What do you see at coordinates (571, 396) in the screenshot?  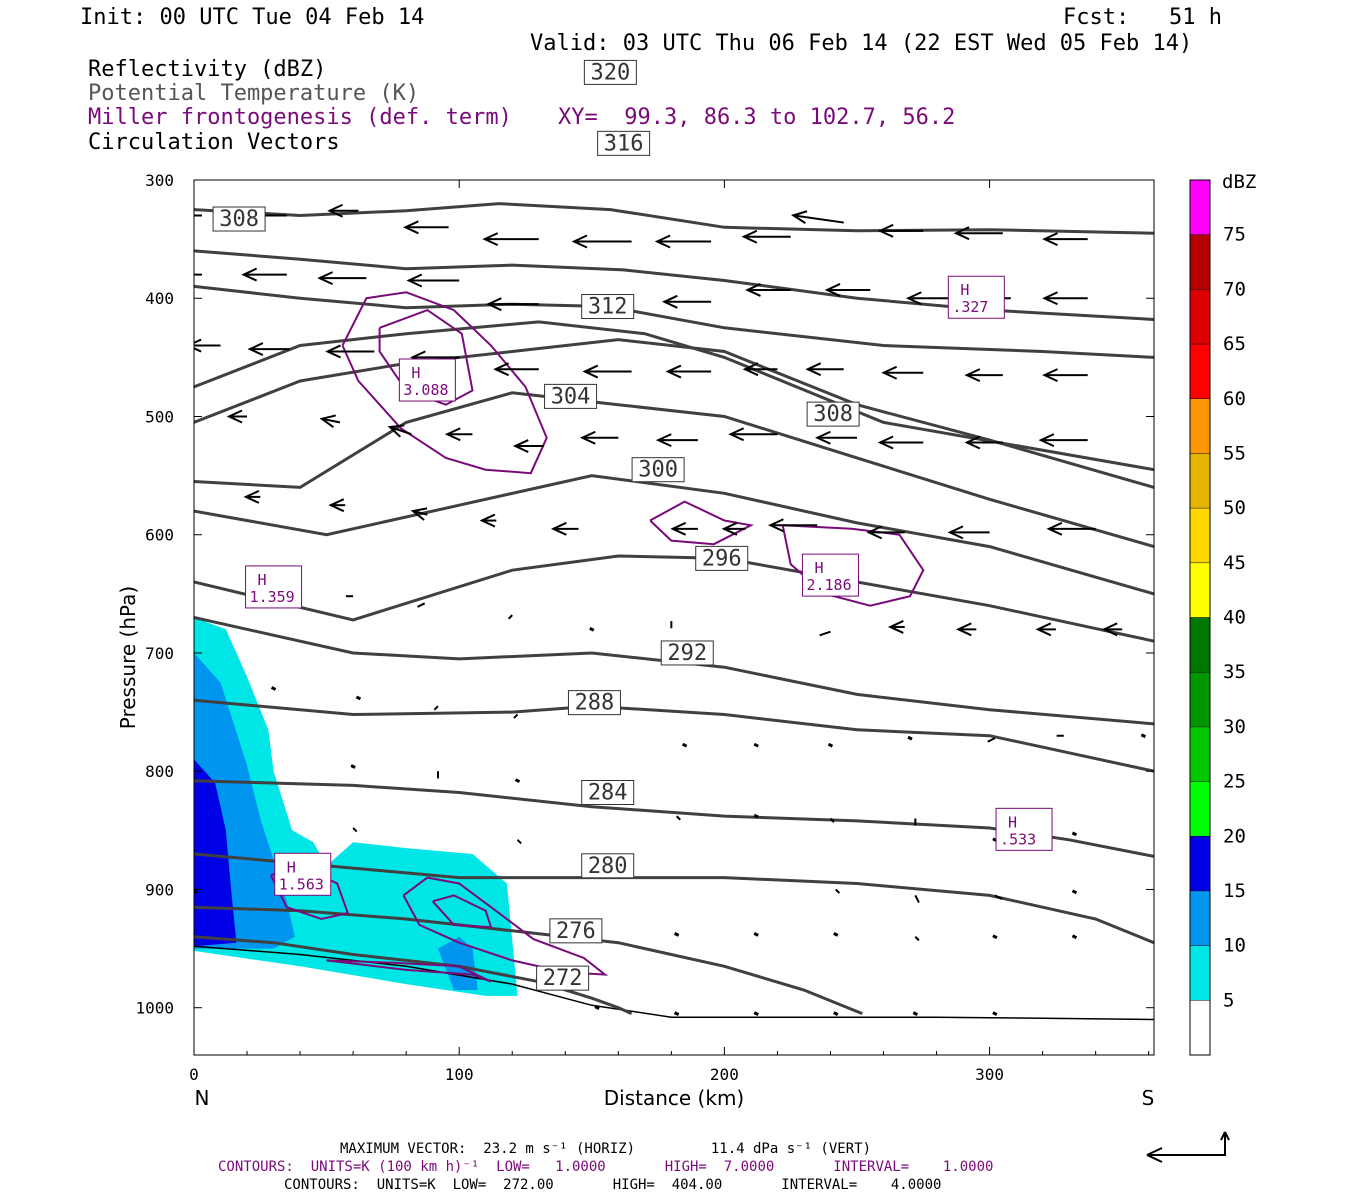 I see `theta-label-text: 304` at bounding box center [571, 396].